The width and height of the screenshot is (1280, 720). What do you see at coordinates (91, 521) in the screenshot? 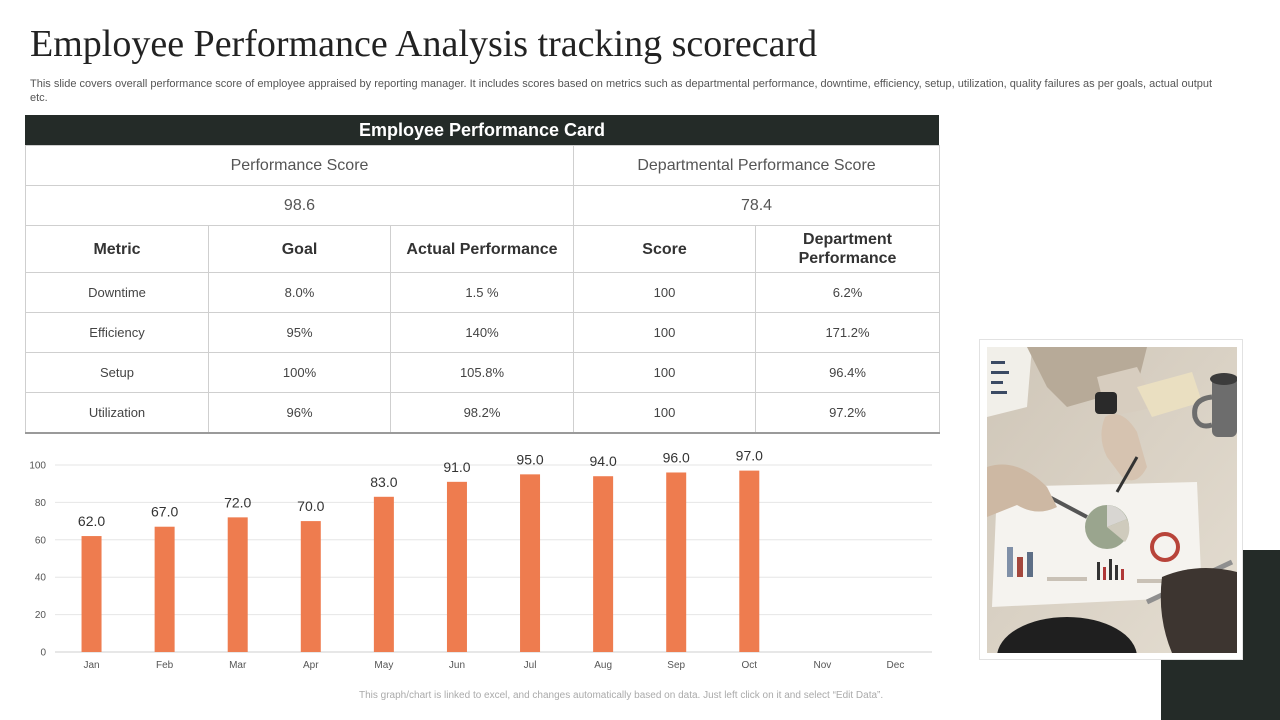
I see `data-label: 62.0` at bounding box center [91, 521].